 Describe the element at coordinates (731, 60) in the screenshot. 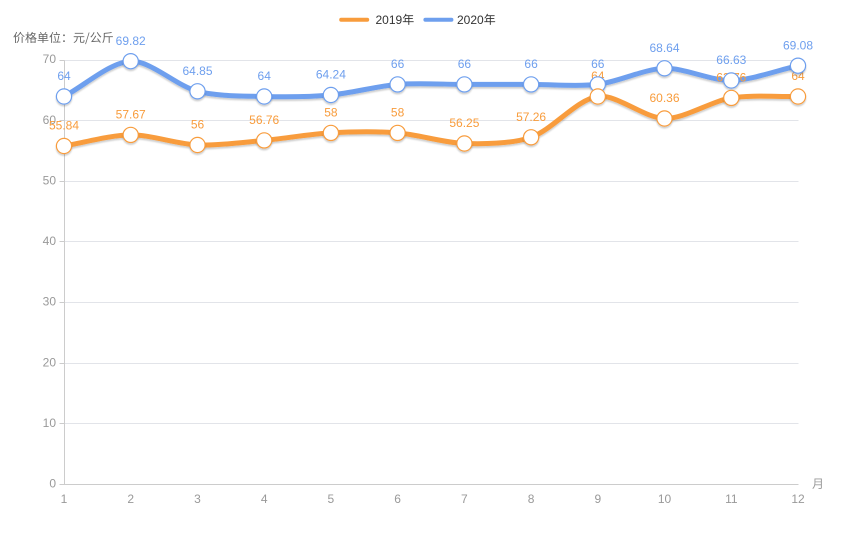

I see `svg-text: 66.63` at that location.